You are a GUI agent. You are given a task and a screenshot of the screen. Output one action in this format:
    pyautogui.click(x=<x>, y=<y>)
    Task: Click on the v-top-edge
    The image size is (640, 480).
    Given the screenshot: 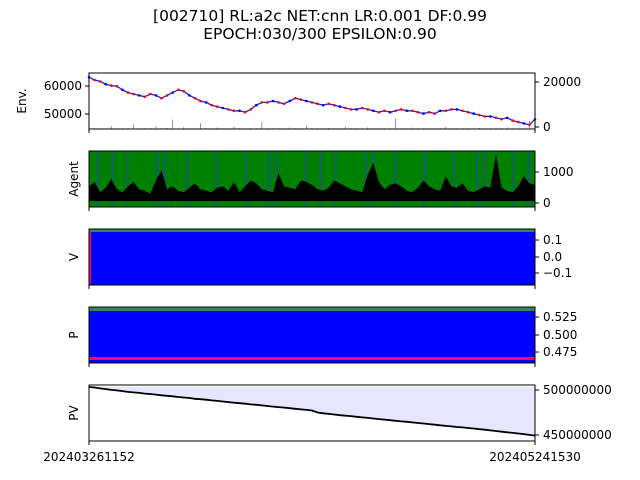 What is the action you would take?
    pyautogui.click(x=312, y=230)
    